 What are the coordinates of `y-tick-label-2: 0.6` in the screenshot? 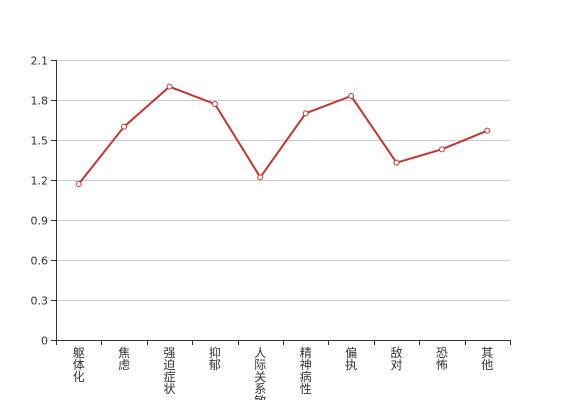 It's located at (40, 261).